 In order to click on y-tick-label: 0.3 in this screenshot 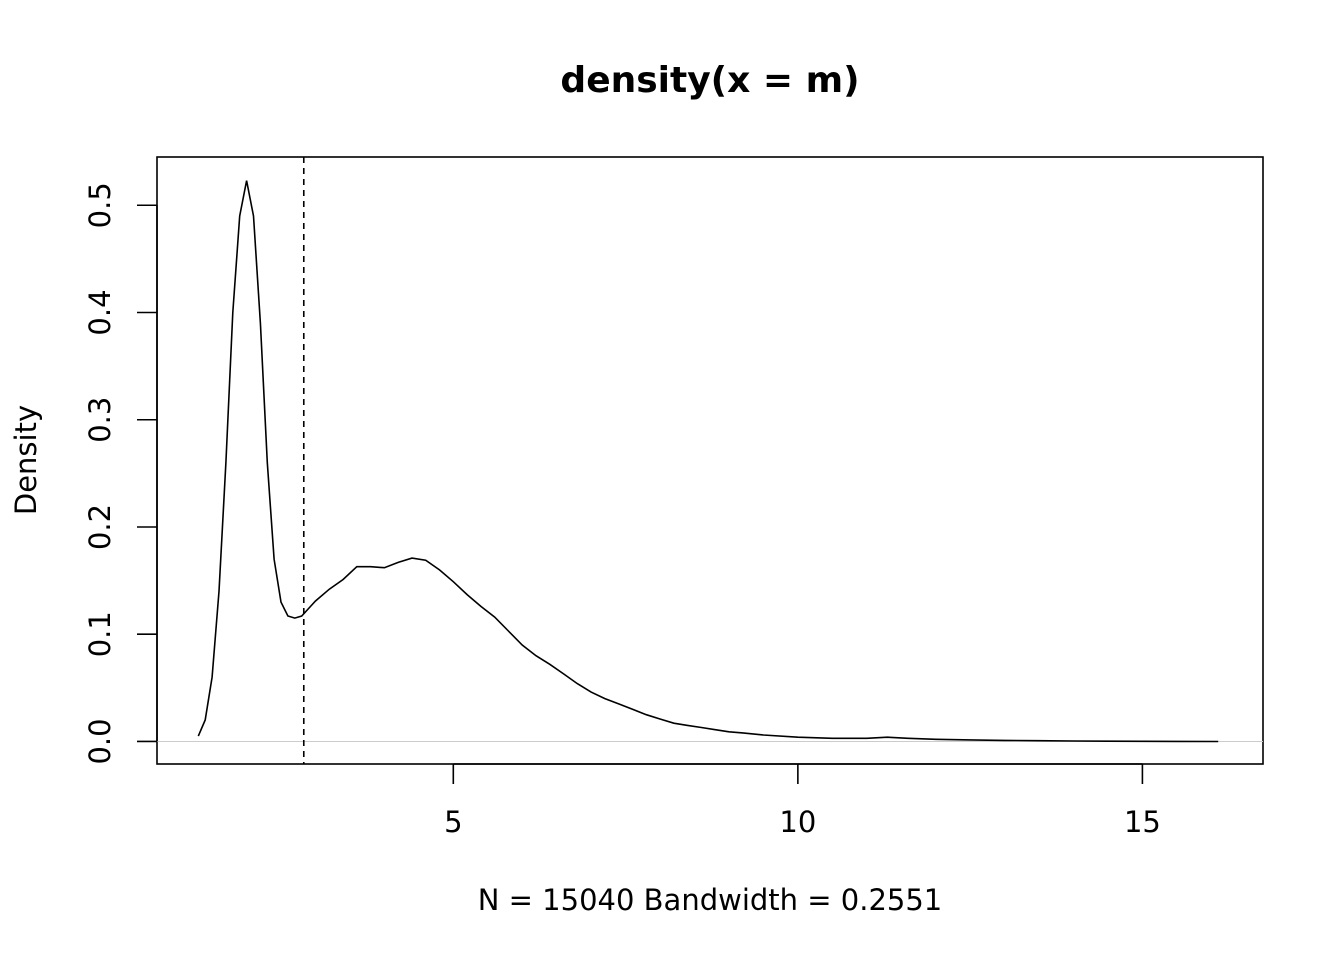, I will do `click(100, 420)`.